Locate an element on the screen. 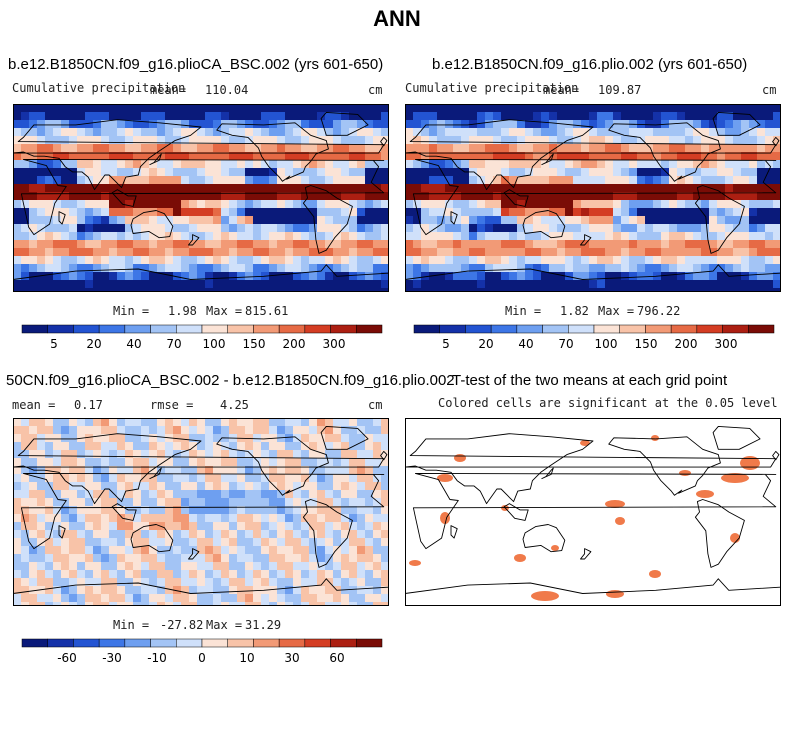  colorbar-swatch is located at coordinates (34, 643).